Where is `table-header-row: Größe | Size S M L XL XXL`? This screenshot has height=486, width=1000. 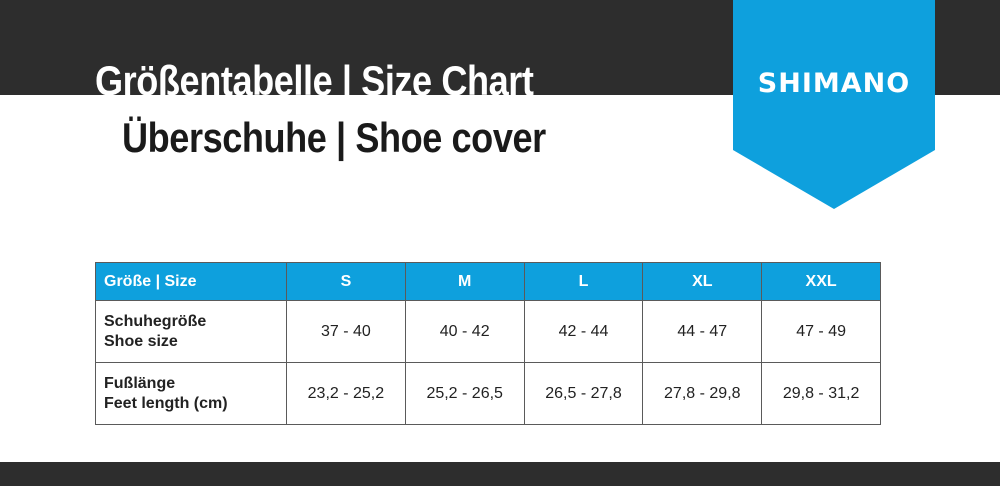
table-header-row: Größe | Size S M L XL XXL is located at coordinates (488, 281).